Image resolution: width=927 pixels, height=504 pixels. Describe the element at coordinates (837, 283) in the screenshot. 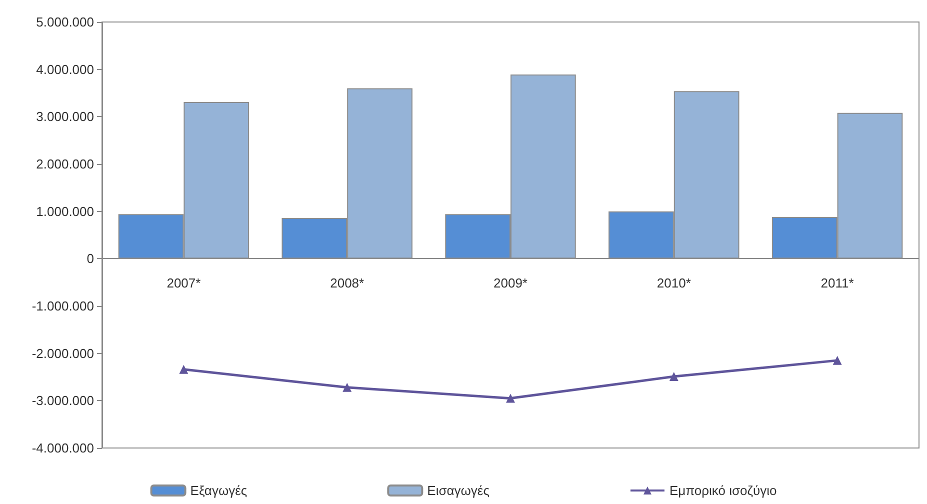

I see `x-tick-label: 2011*` at that location.